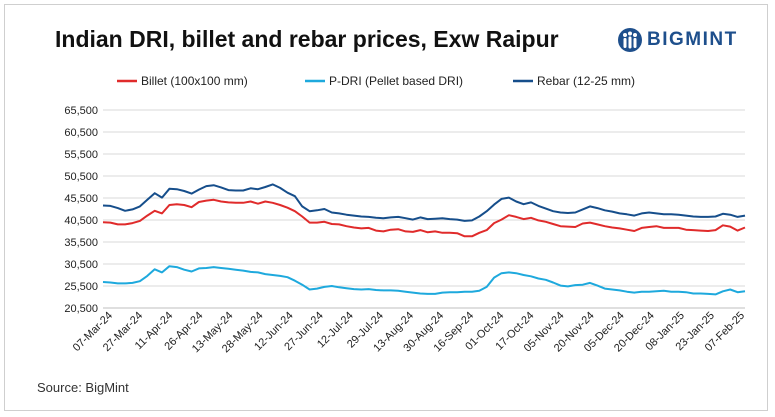 The height and width of the screenshot is (417, 775). What do you see at coordinates (81, 309) in the screenshot?
I see `y-tick-label: 20,500` at bounding box center [81, 309].